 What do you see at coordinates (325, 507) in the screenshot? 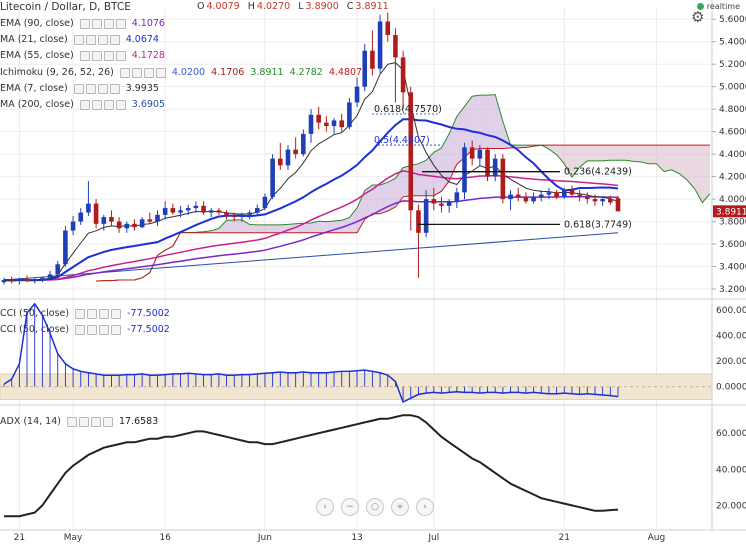
I see `scroll-left-icon: ‹` at bounding box center [325, 507].